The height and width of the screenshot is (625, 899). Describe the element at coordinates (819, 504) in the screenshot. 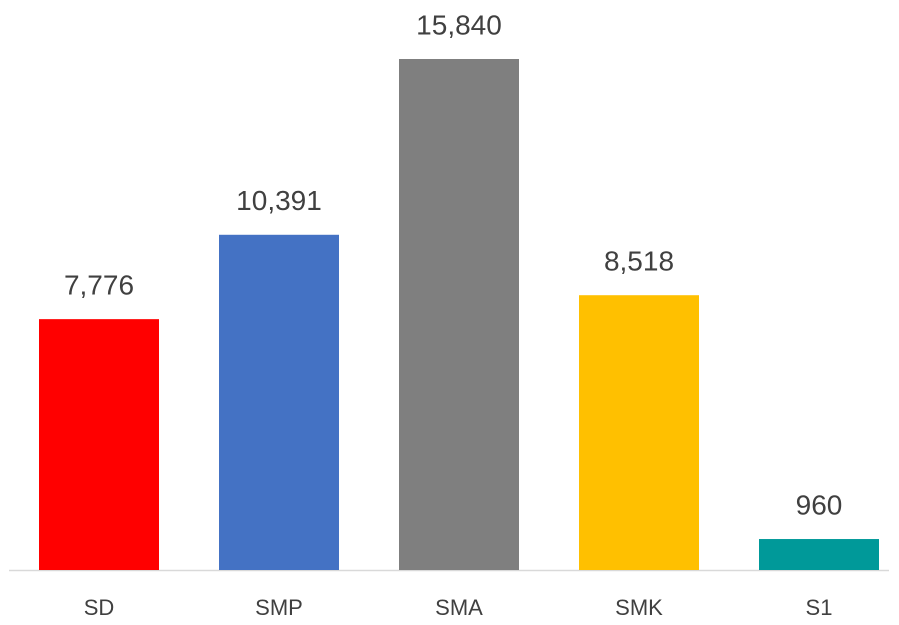

I see `data-label: 960` at that location.